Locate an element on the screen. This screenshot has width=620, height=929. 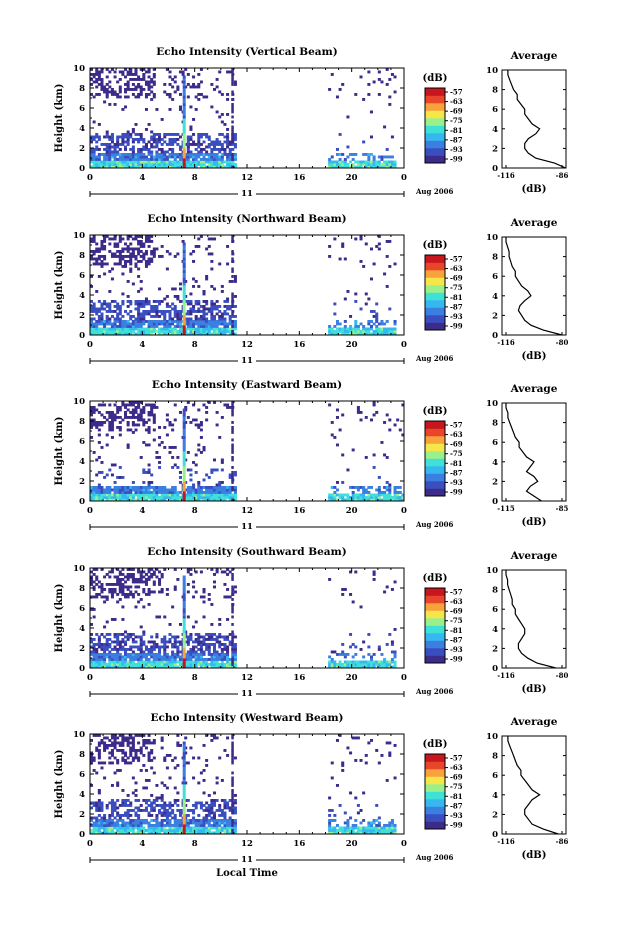
panel-title: Echo Intensity (Southward Beam) is located at coordinates (246, 552).